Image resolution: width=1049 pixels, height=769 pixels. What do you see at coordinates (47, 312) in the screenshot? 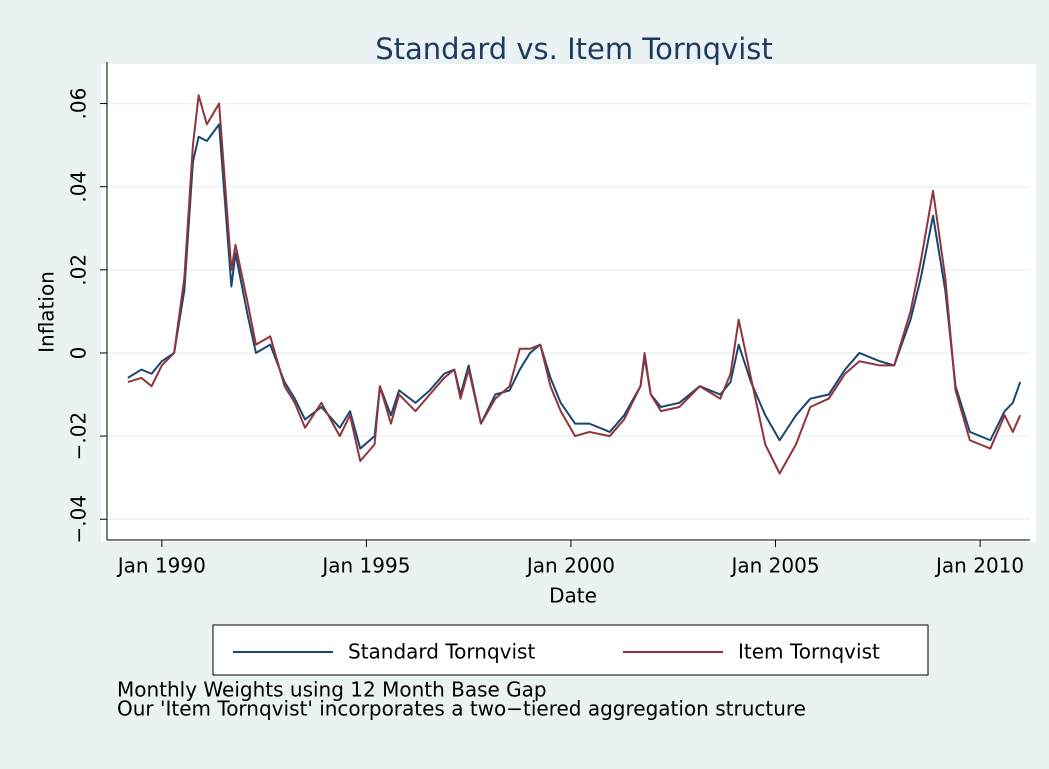
I see `y-axis-title: Inflation` at bounding box center [47, 312].